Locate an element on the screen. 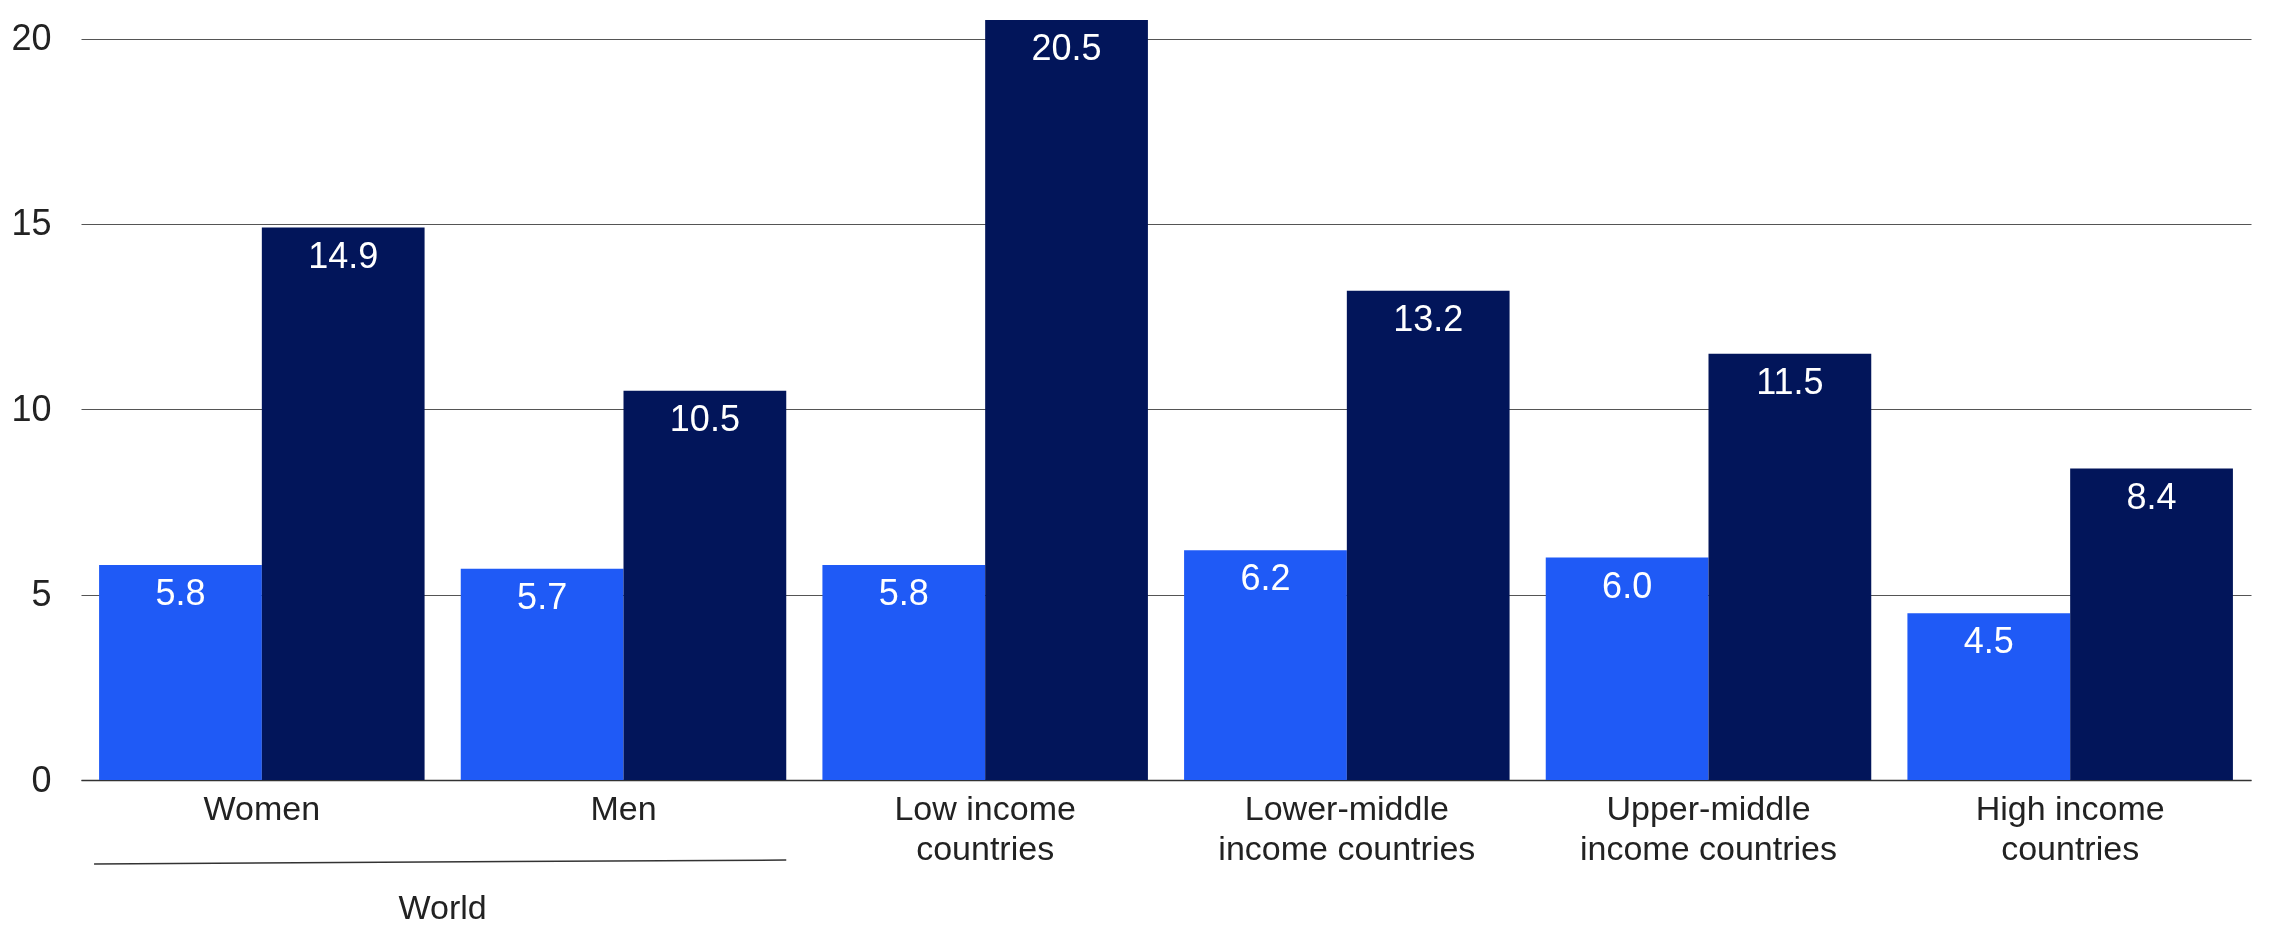  data-label: 6.0 is located at coordinates (1627, 585).